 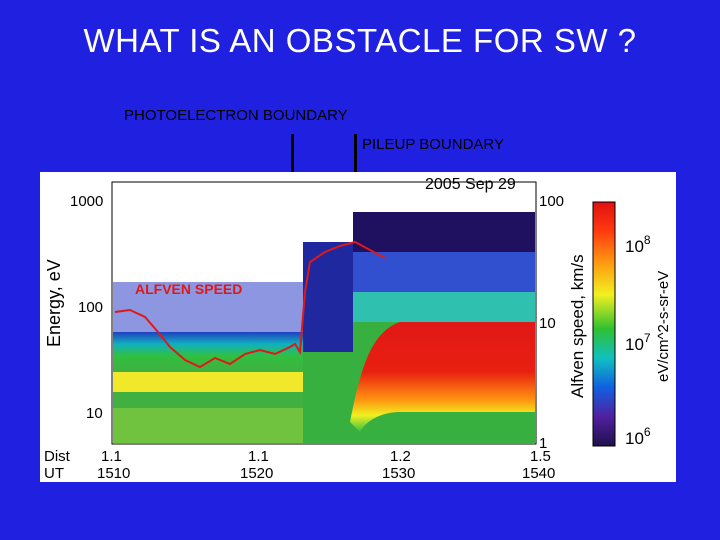 What do you see at coordinates (444, 307) in the screenshot?
I see `right-cyan-band` at bounding box center [444, 307].